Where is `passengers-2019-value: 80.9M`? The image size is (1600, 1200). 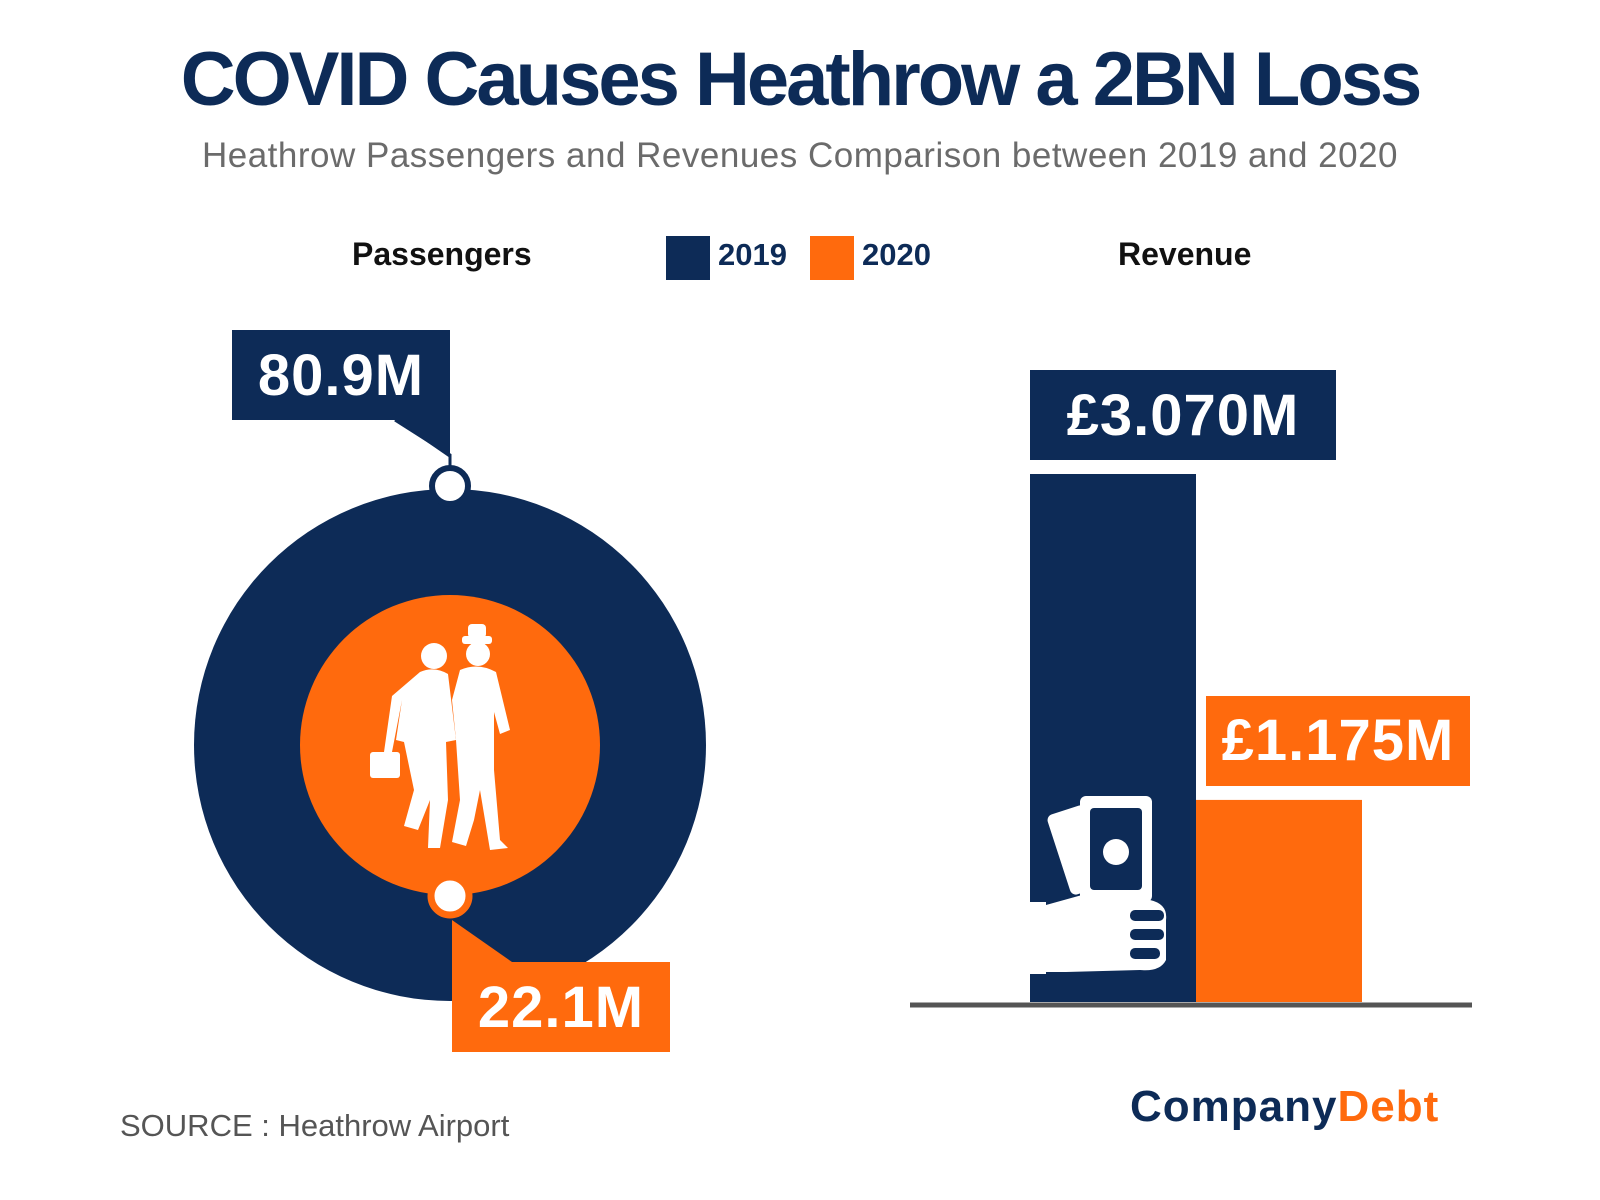
passengers-2019-value: 80.9M is located at coordinates (341, 375).